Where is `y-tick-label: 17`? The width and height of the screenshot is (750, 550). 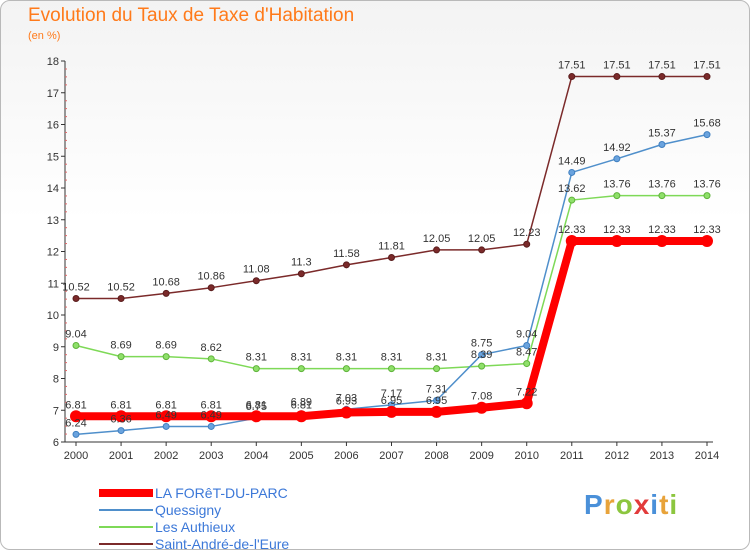
y-tick-label: 17 is located at coordinates (53, 94).